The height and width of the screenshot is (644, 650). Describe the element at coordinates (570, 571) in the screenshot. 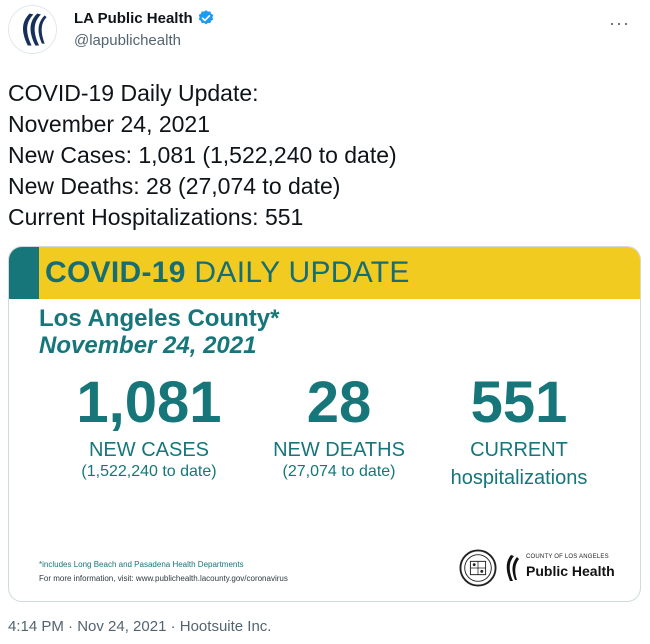

I see `logo-name-text: Public Health` at that location.